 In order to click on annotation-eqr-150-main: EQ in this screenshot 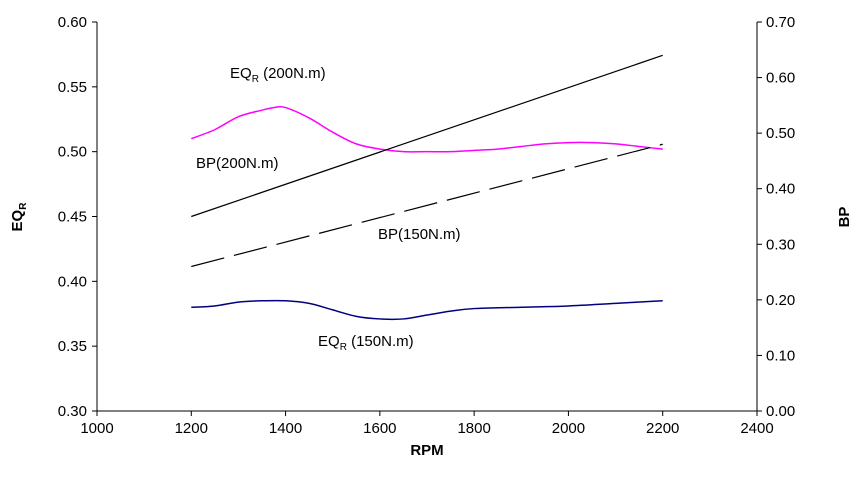, I will do `click(329, 341)`.